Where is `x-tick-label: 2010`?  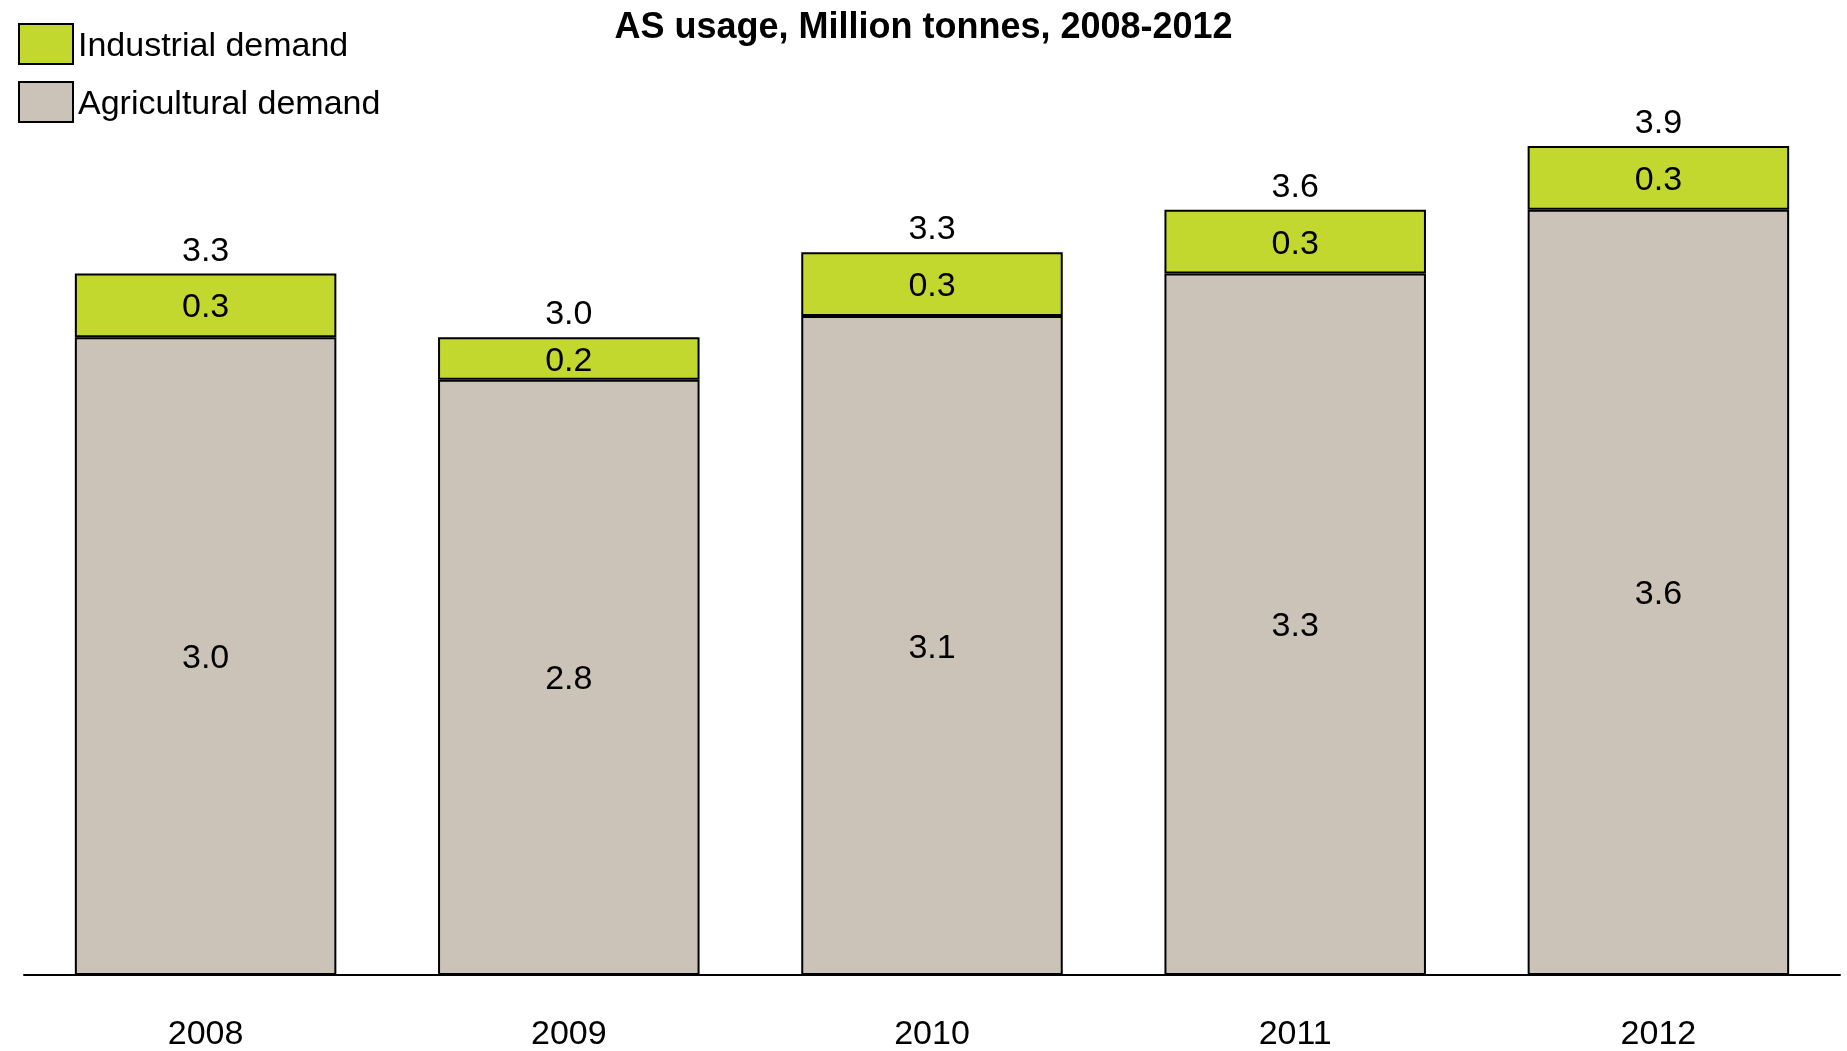 x-tick-label: 2010 is located at coordinates (932, 1032).